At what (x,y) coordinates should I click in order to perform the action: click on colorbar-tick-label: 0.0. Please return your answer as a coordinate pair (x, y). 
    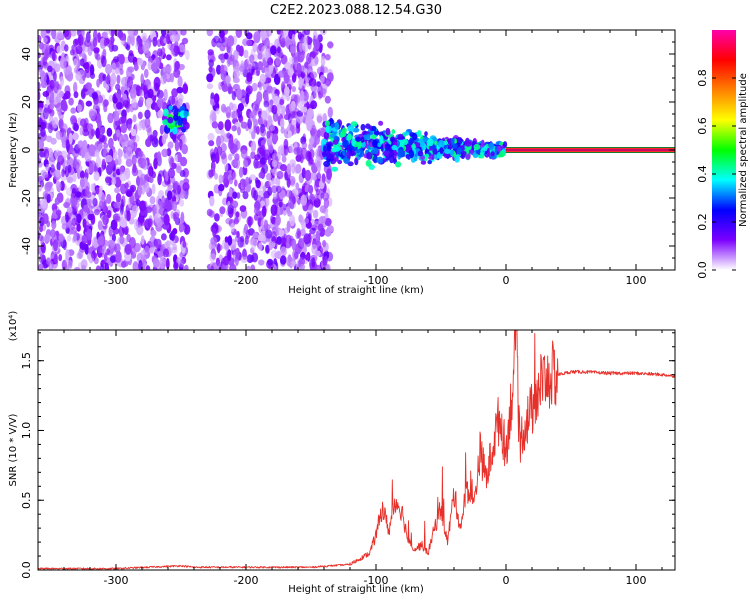
    Looking at the image, I should click on (702, 270).